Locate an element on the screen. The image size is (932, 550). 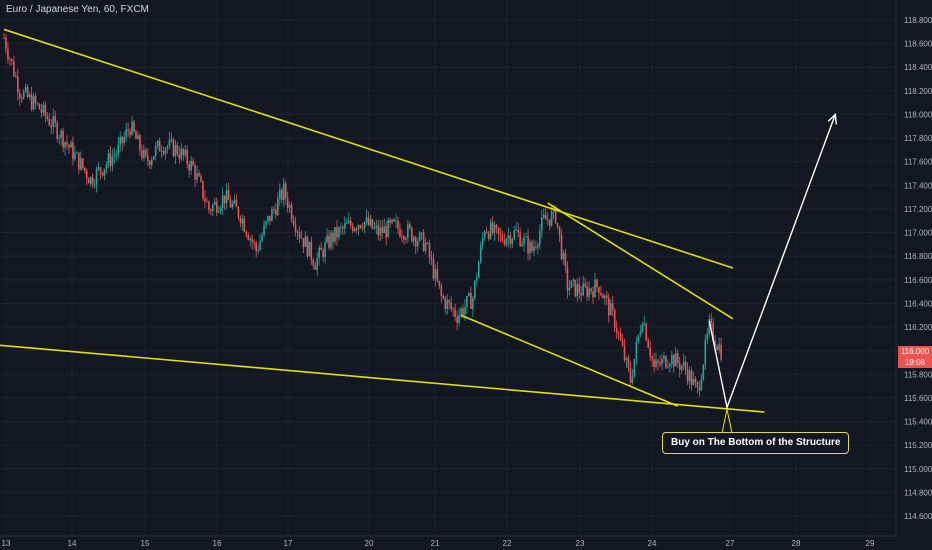
last-price-tag: 116.000 is located at coordinates (915, 351).